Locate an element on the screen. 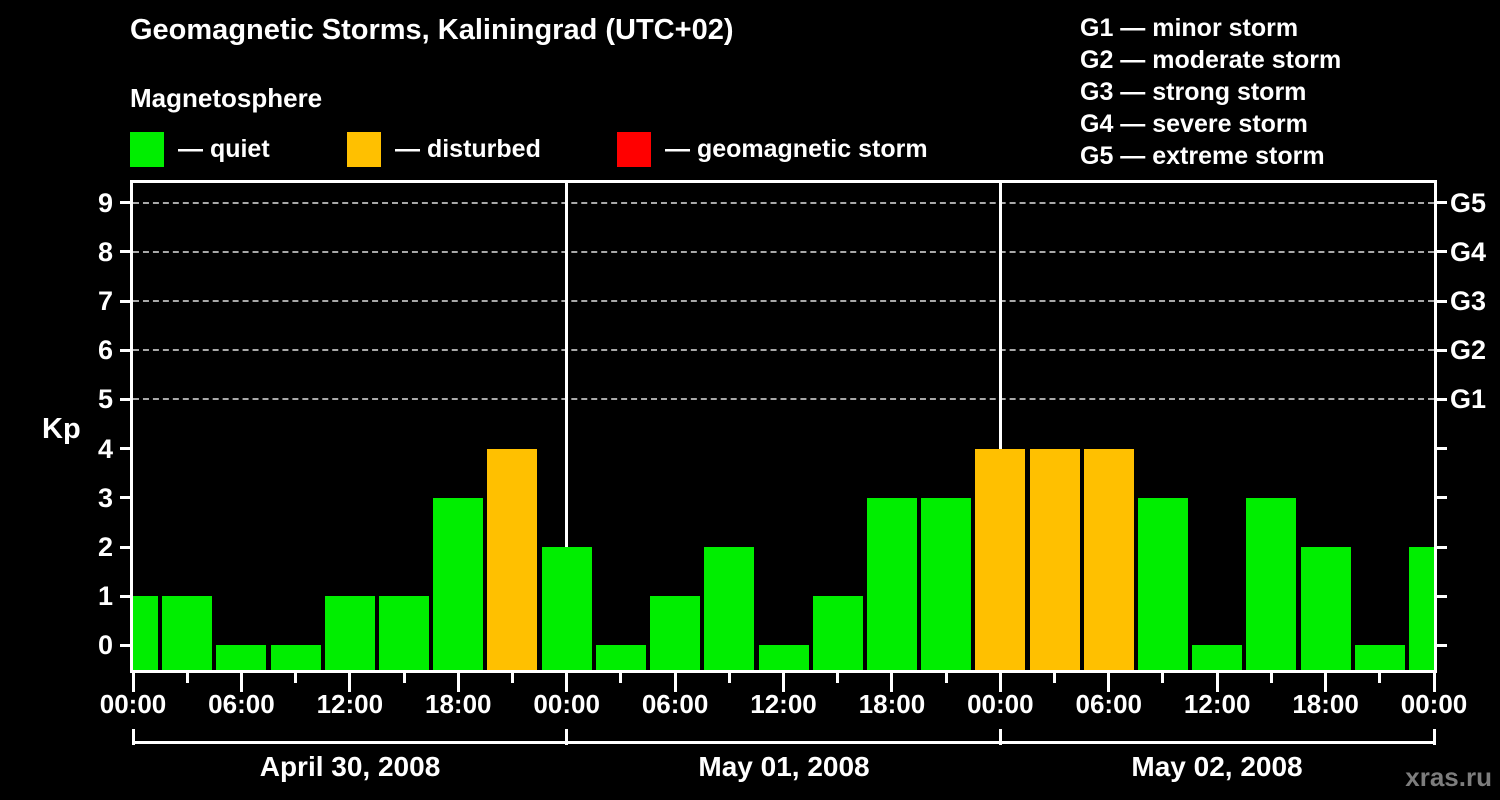 This screenshot has height=800, width=1500. storm-color-swatch is located at coordinates (634, 149).